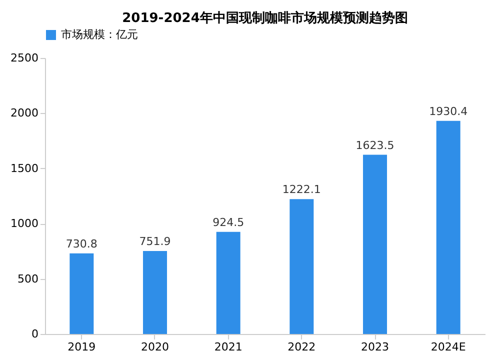 The width and height of the screenshot is (500, 362). What do you see at coordinates (155, 347) in the screenshot?
I see `x-tick-label: 2020` at bounding box center [155, 347].